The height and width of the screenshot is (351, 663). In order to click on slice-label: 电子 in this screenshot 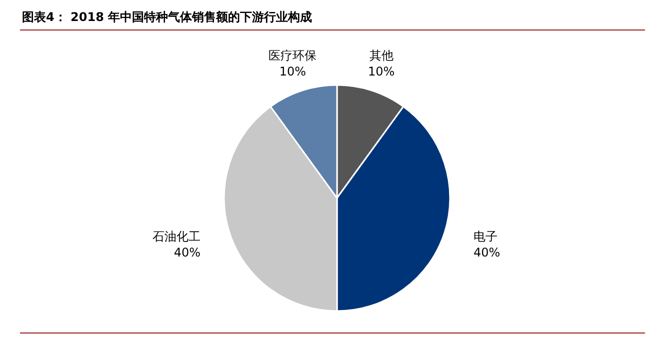, I will do `click(485, 236)`.